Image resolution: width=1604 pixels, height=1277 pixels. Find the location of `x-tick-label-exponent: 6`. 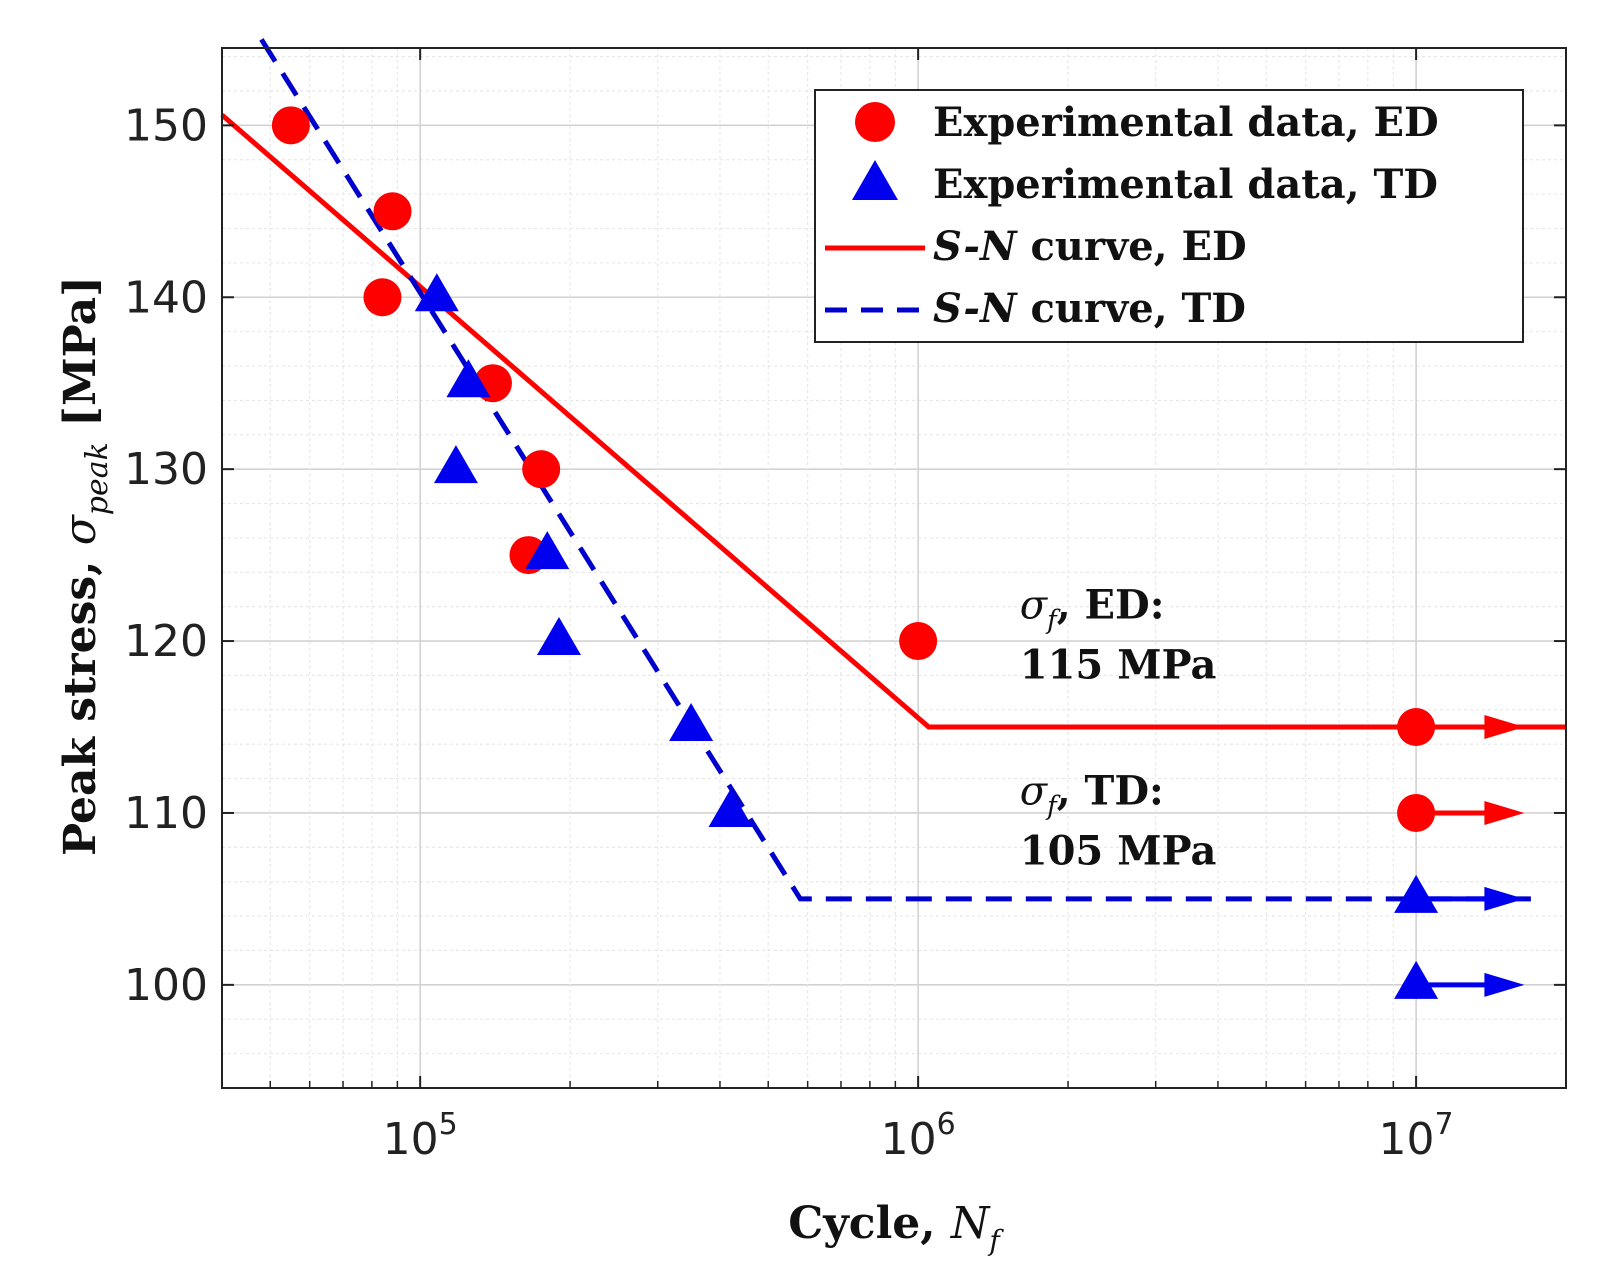

x-tick-label-exponent: 6 is located at coordinates (946, 1124).